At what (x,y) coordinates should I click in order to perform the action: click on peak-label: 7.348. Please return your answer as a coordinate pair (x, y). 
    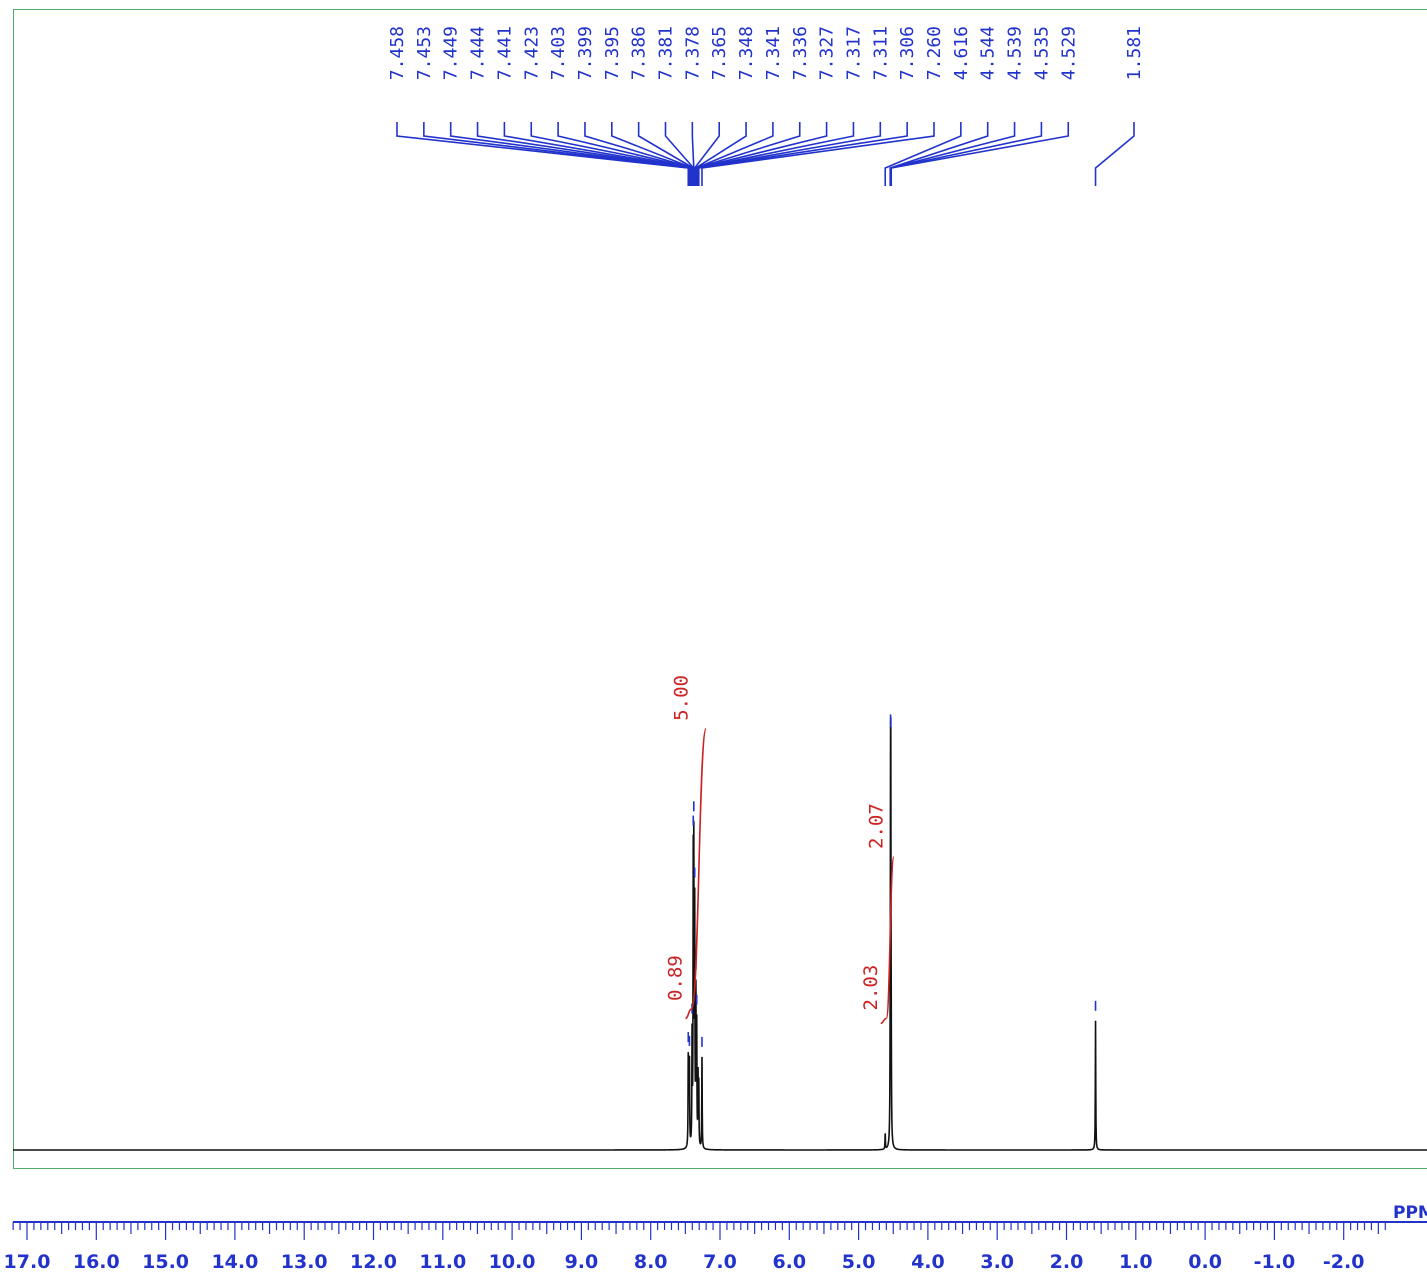
    Looking at the image, I should click on (746, 53).